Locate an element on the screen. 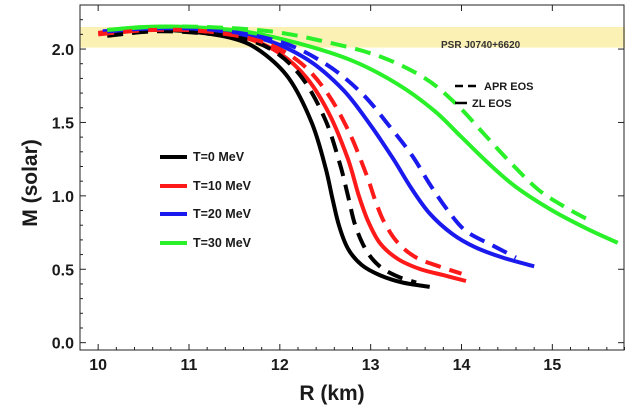 The height and width of the screenshot is (410, 625). legend-item-apr: APR EOS is located at coordinates (494, 87).